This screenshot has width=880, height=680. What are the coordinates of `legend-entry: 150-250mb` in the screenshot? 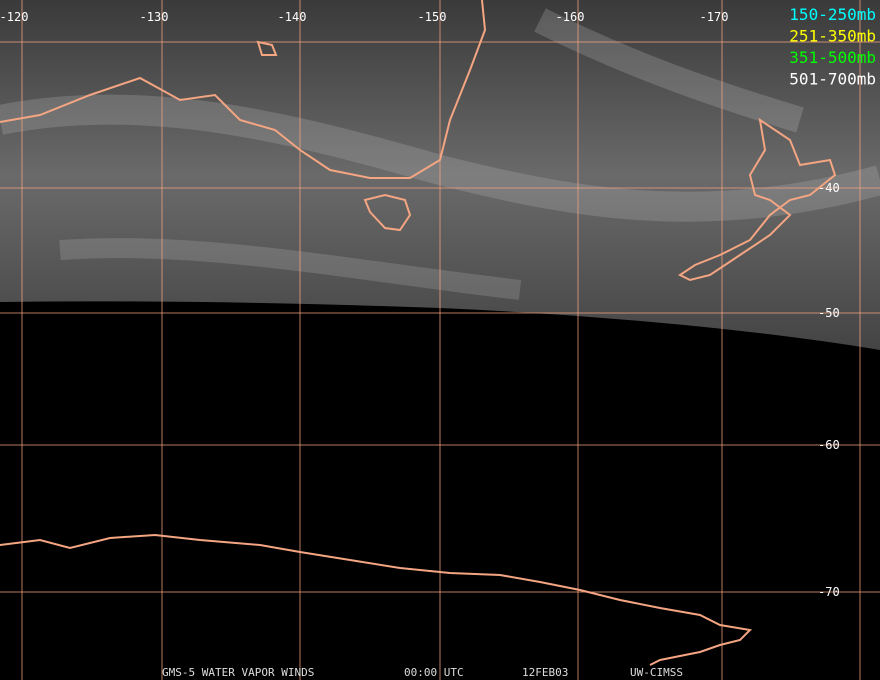 It's located at (832, 14).